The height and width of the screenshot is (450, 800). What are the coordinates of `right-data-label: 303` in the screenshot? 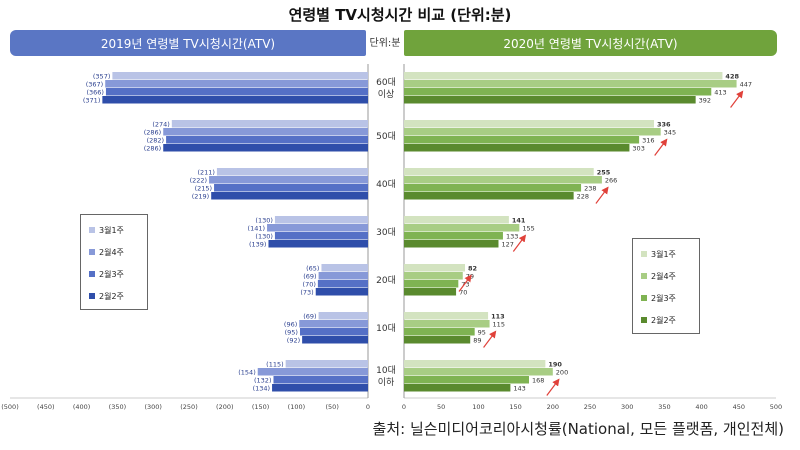 It's located at (638, 149).